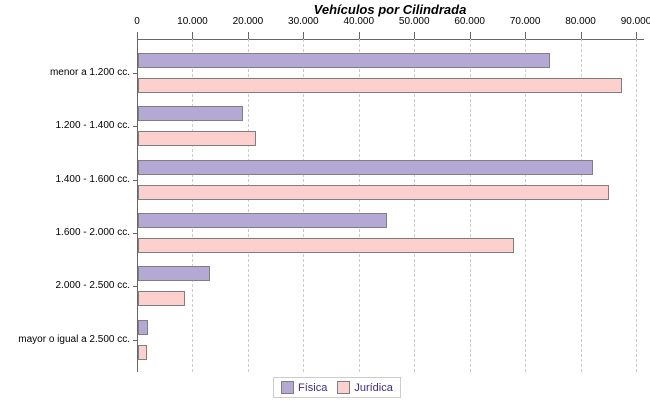  I want to click on x-axis-line, so click(390, 39).